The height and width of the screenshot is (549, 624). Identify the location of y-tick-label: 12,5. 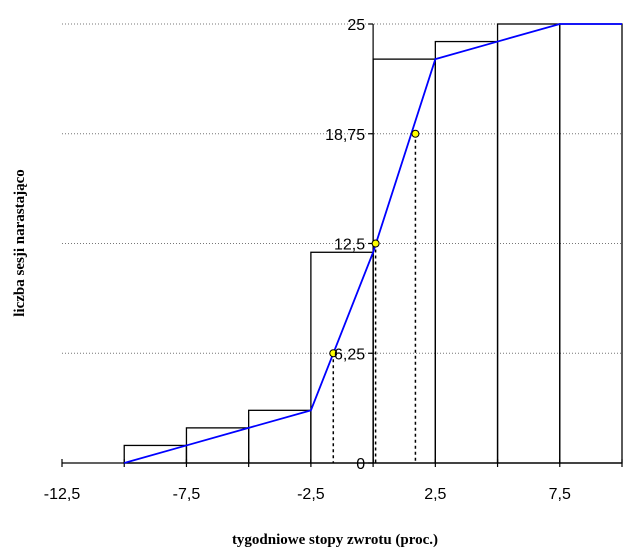
(349, 245).